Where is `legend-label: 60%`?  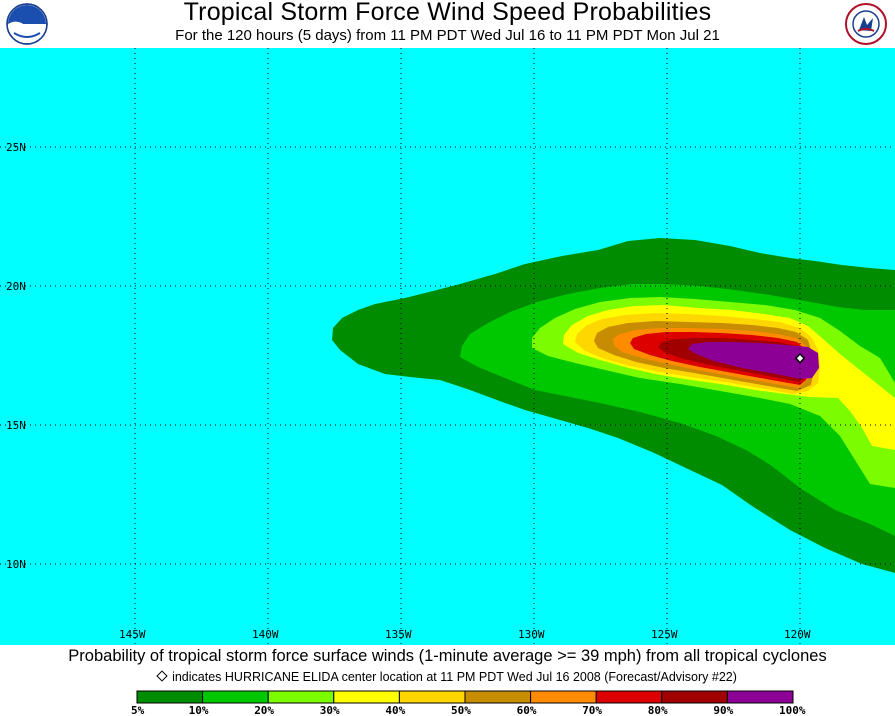
legend-label: 60% is located at coordinates (527, 710).